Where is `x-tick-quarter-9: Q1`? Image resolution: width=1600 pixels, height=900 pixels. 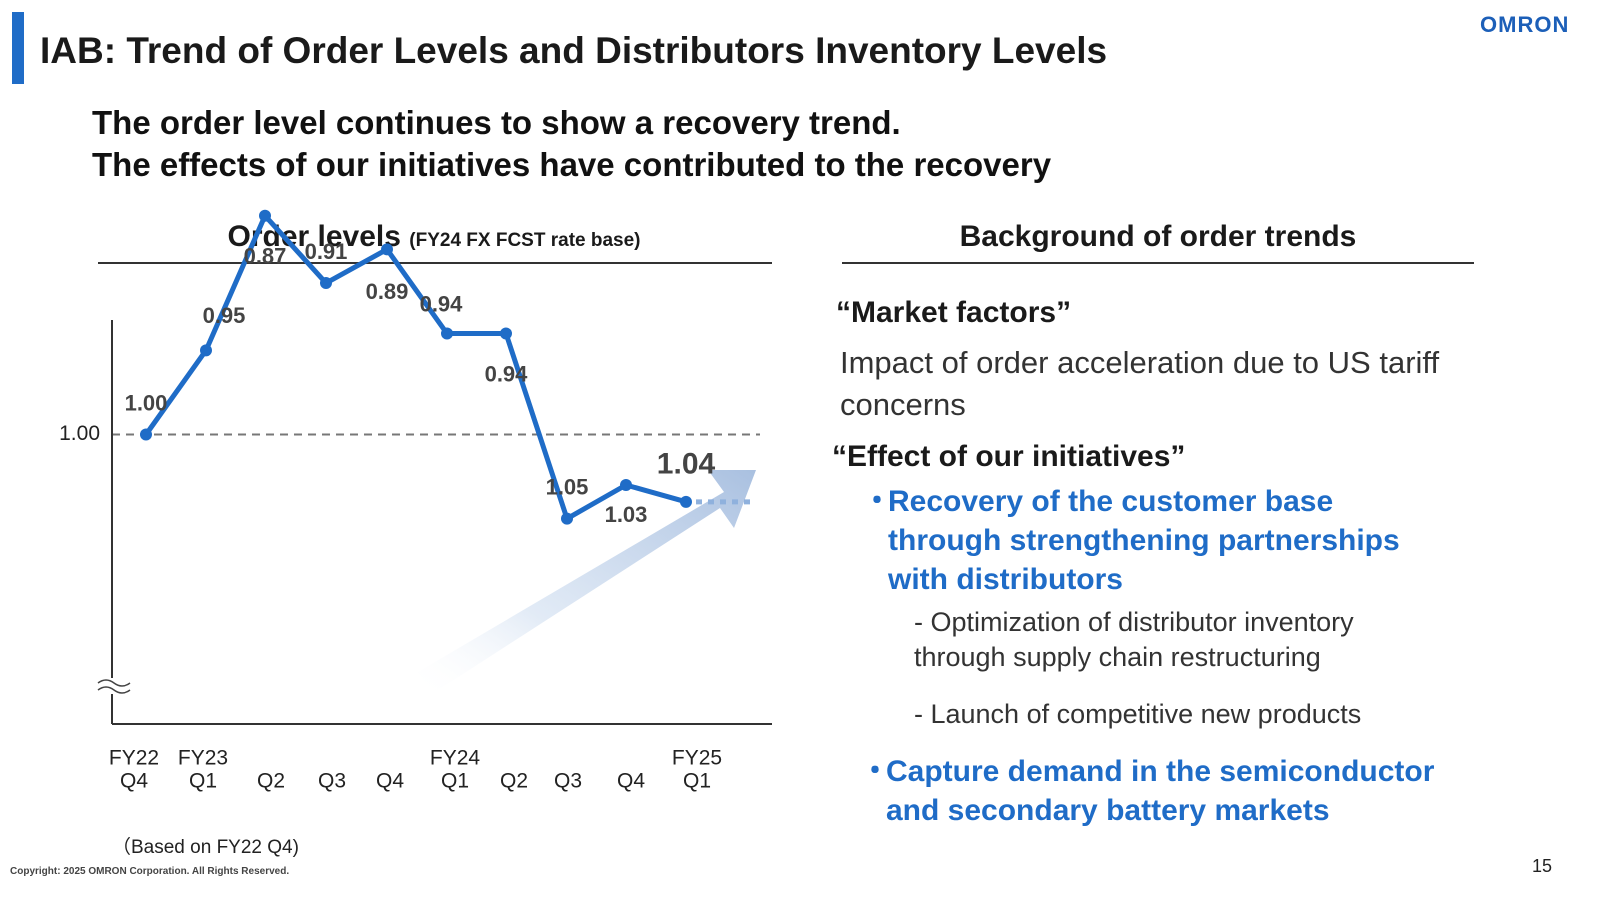
x-tick-quarter-9: Q1 is located at coordinates (697, 781).